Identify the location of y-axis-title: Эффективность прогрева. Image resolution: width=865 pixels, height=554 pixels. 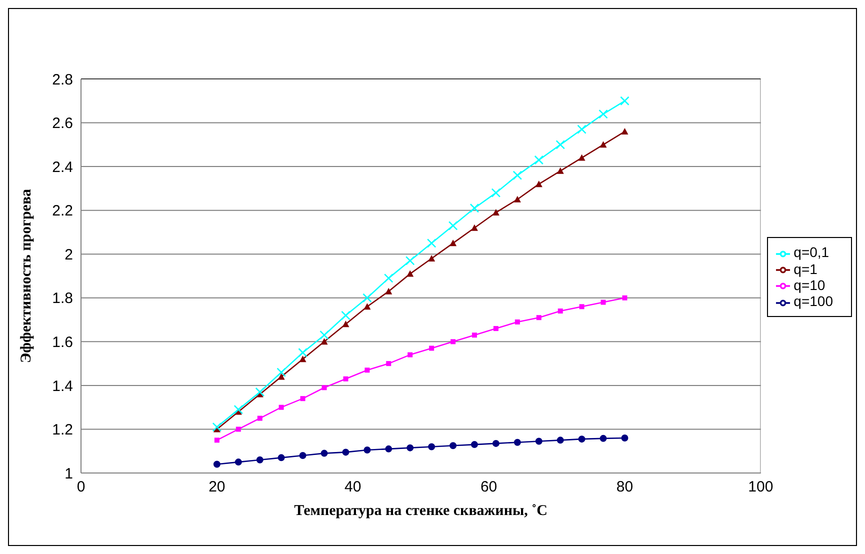
(26, 276).